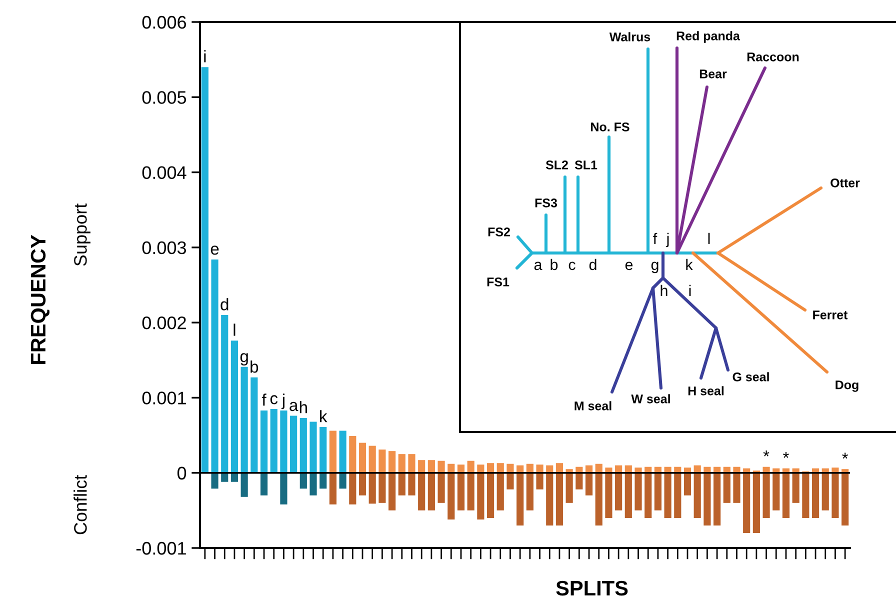 This screenshot has height=600, width=896. I want to click on annotation: FS2, so click(499, 232).